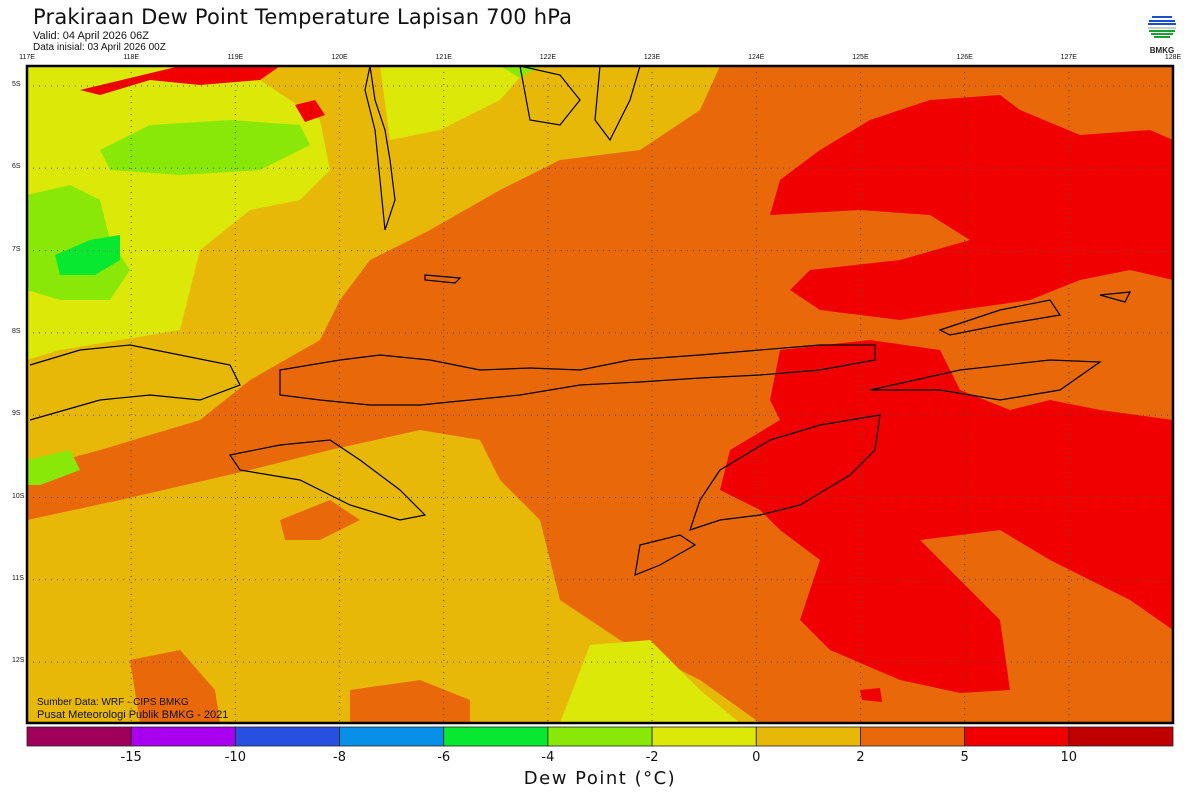 Image resolution: width=1200 pixels, height=800 pixels. What do you see at coordinates (18, 578) in the screenshot?
I see `lat-label: 11S` at bounding box center [18, 578].